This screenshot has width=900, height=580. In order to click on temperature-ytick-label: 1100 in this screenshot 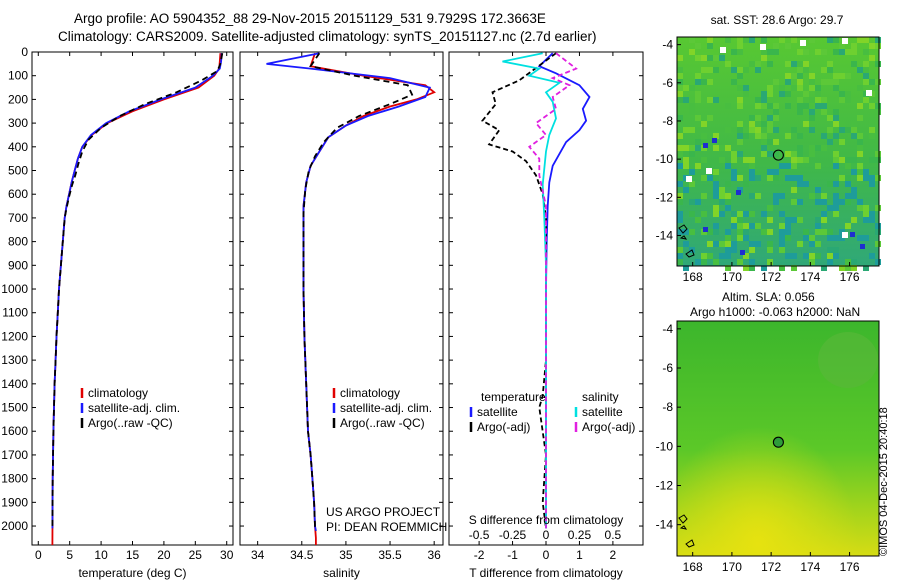, I will do `click(15, 313)`.